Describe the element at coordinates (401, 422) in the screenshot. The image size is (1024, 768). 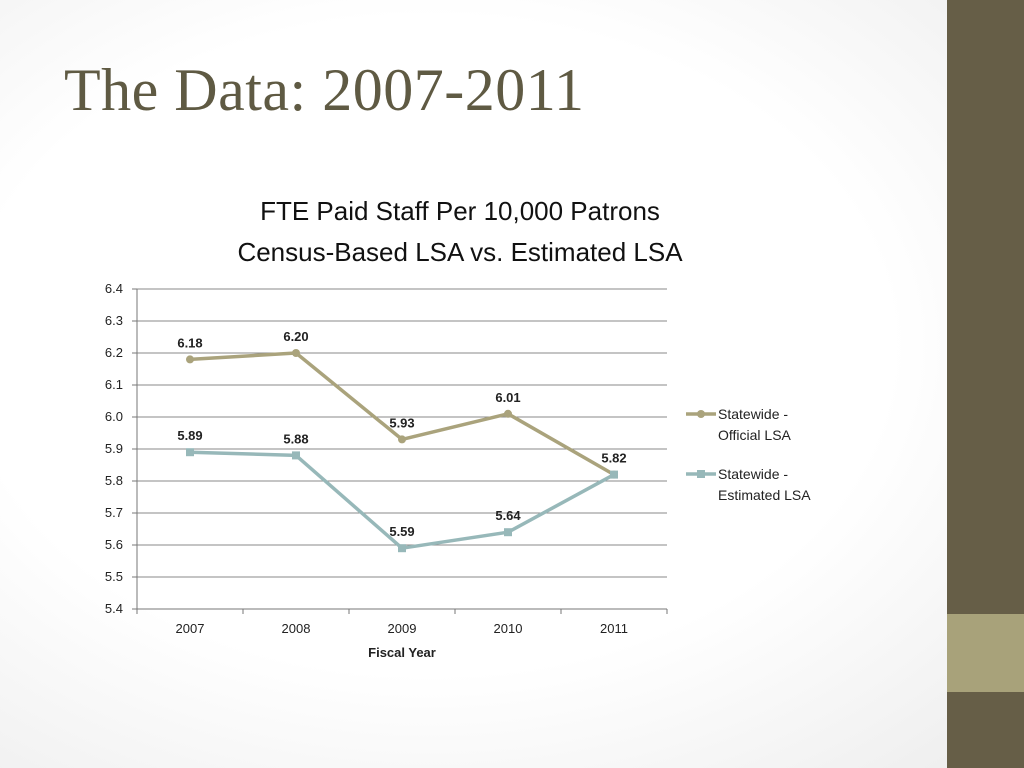
I see `data-label: 5.93` at that location.